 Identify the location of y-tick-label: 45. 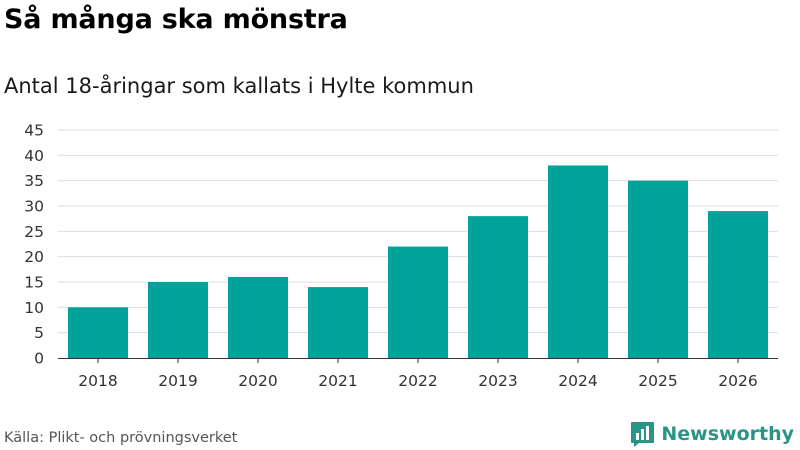
(34, 131).